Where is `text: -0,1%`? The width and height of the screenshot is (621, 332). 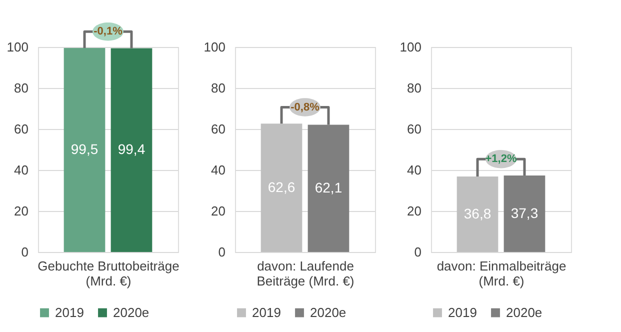
text: -0,1% is located at coordinates (108, 32).